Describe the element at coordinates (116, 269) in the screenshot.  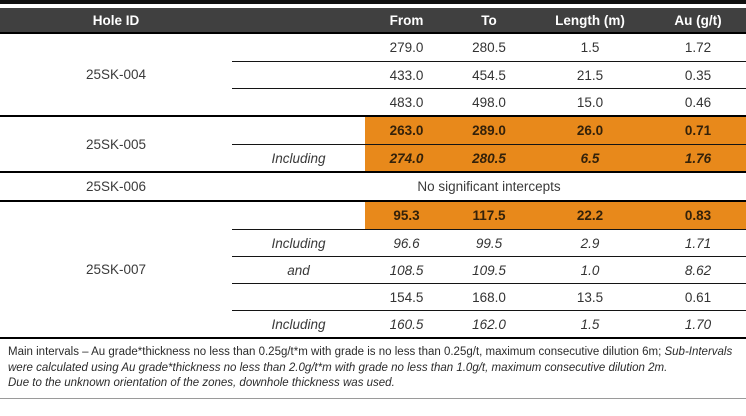
I see `hole-id-25sk-007: 25SK-007` at that location.